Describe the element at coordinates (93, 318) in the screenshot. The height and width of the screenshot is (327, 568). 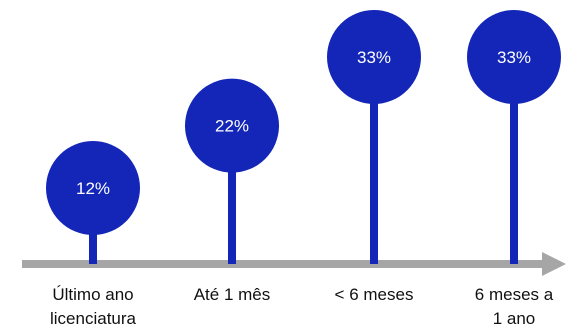
I see `category-label-line: licenciatura` at that location.